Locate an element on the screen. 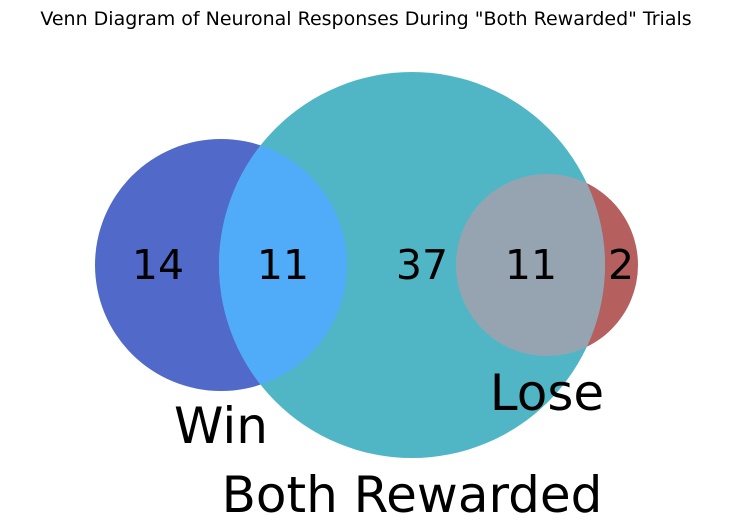  venn-region-both-lose is located at coordinates (530, 265).